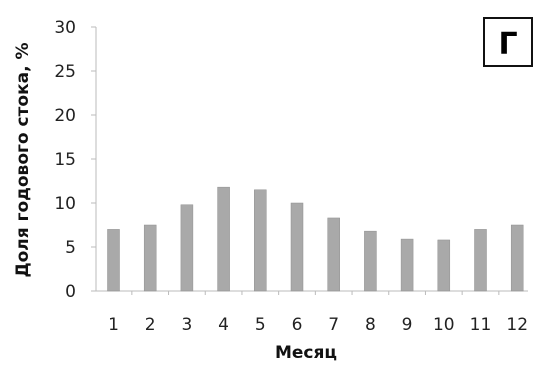 This screenshot has width=534, height=365. I want to click on y-tick-label: 20, so click(65, 116).